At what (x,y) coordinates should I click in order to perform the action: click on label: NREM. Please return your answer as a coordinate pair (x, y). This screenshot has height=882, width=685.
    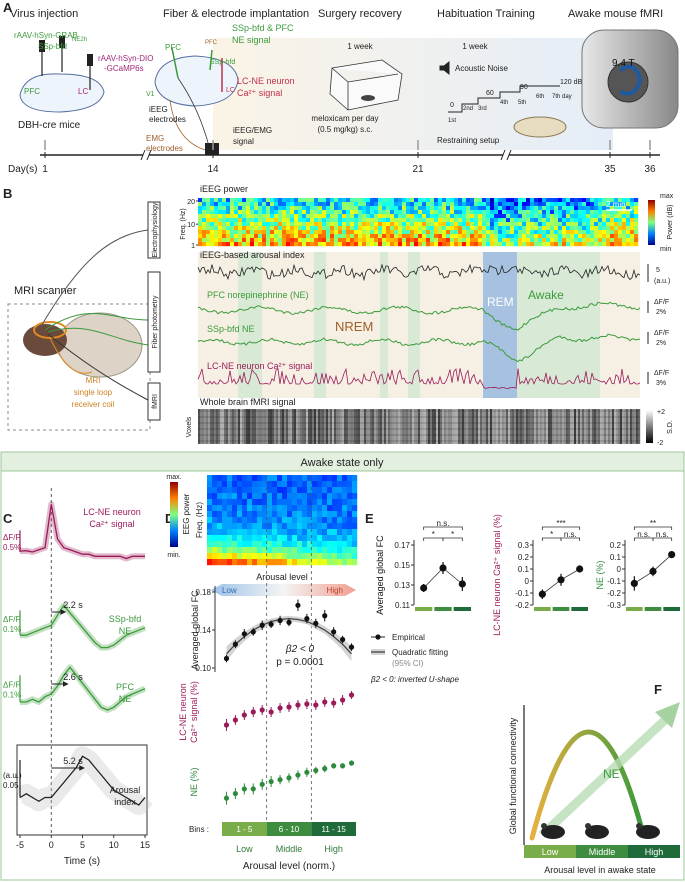
    Looking at the image, I should click on (354, 326).